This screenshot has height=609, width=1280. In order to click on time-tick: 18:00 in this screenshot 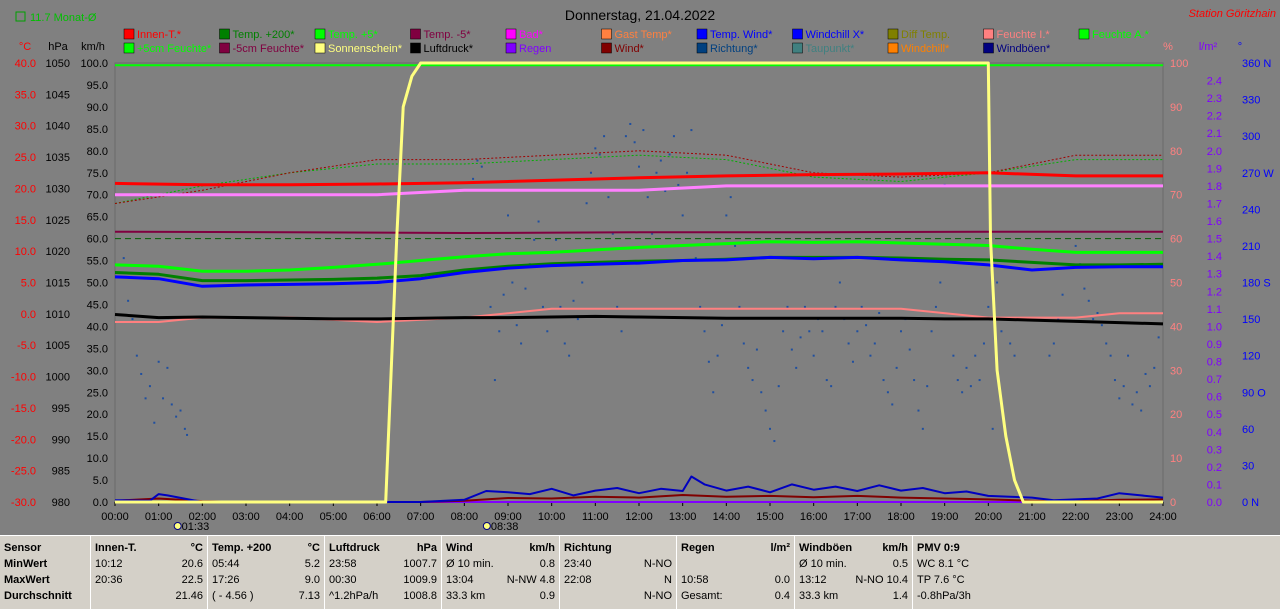, I will do `click(901, 517)`.